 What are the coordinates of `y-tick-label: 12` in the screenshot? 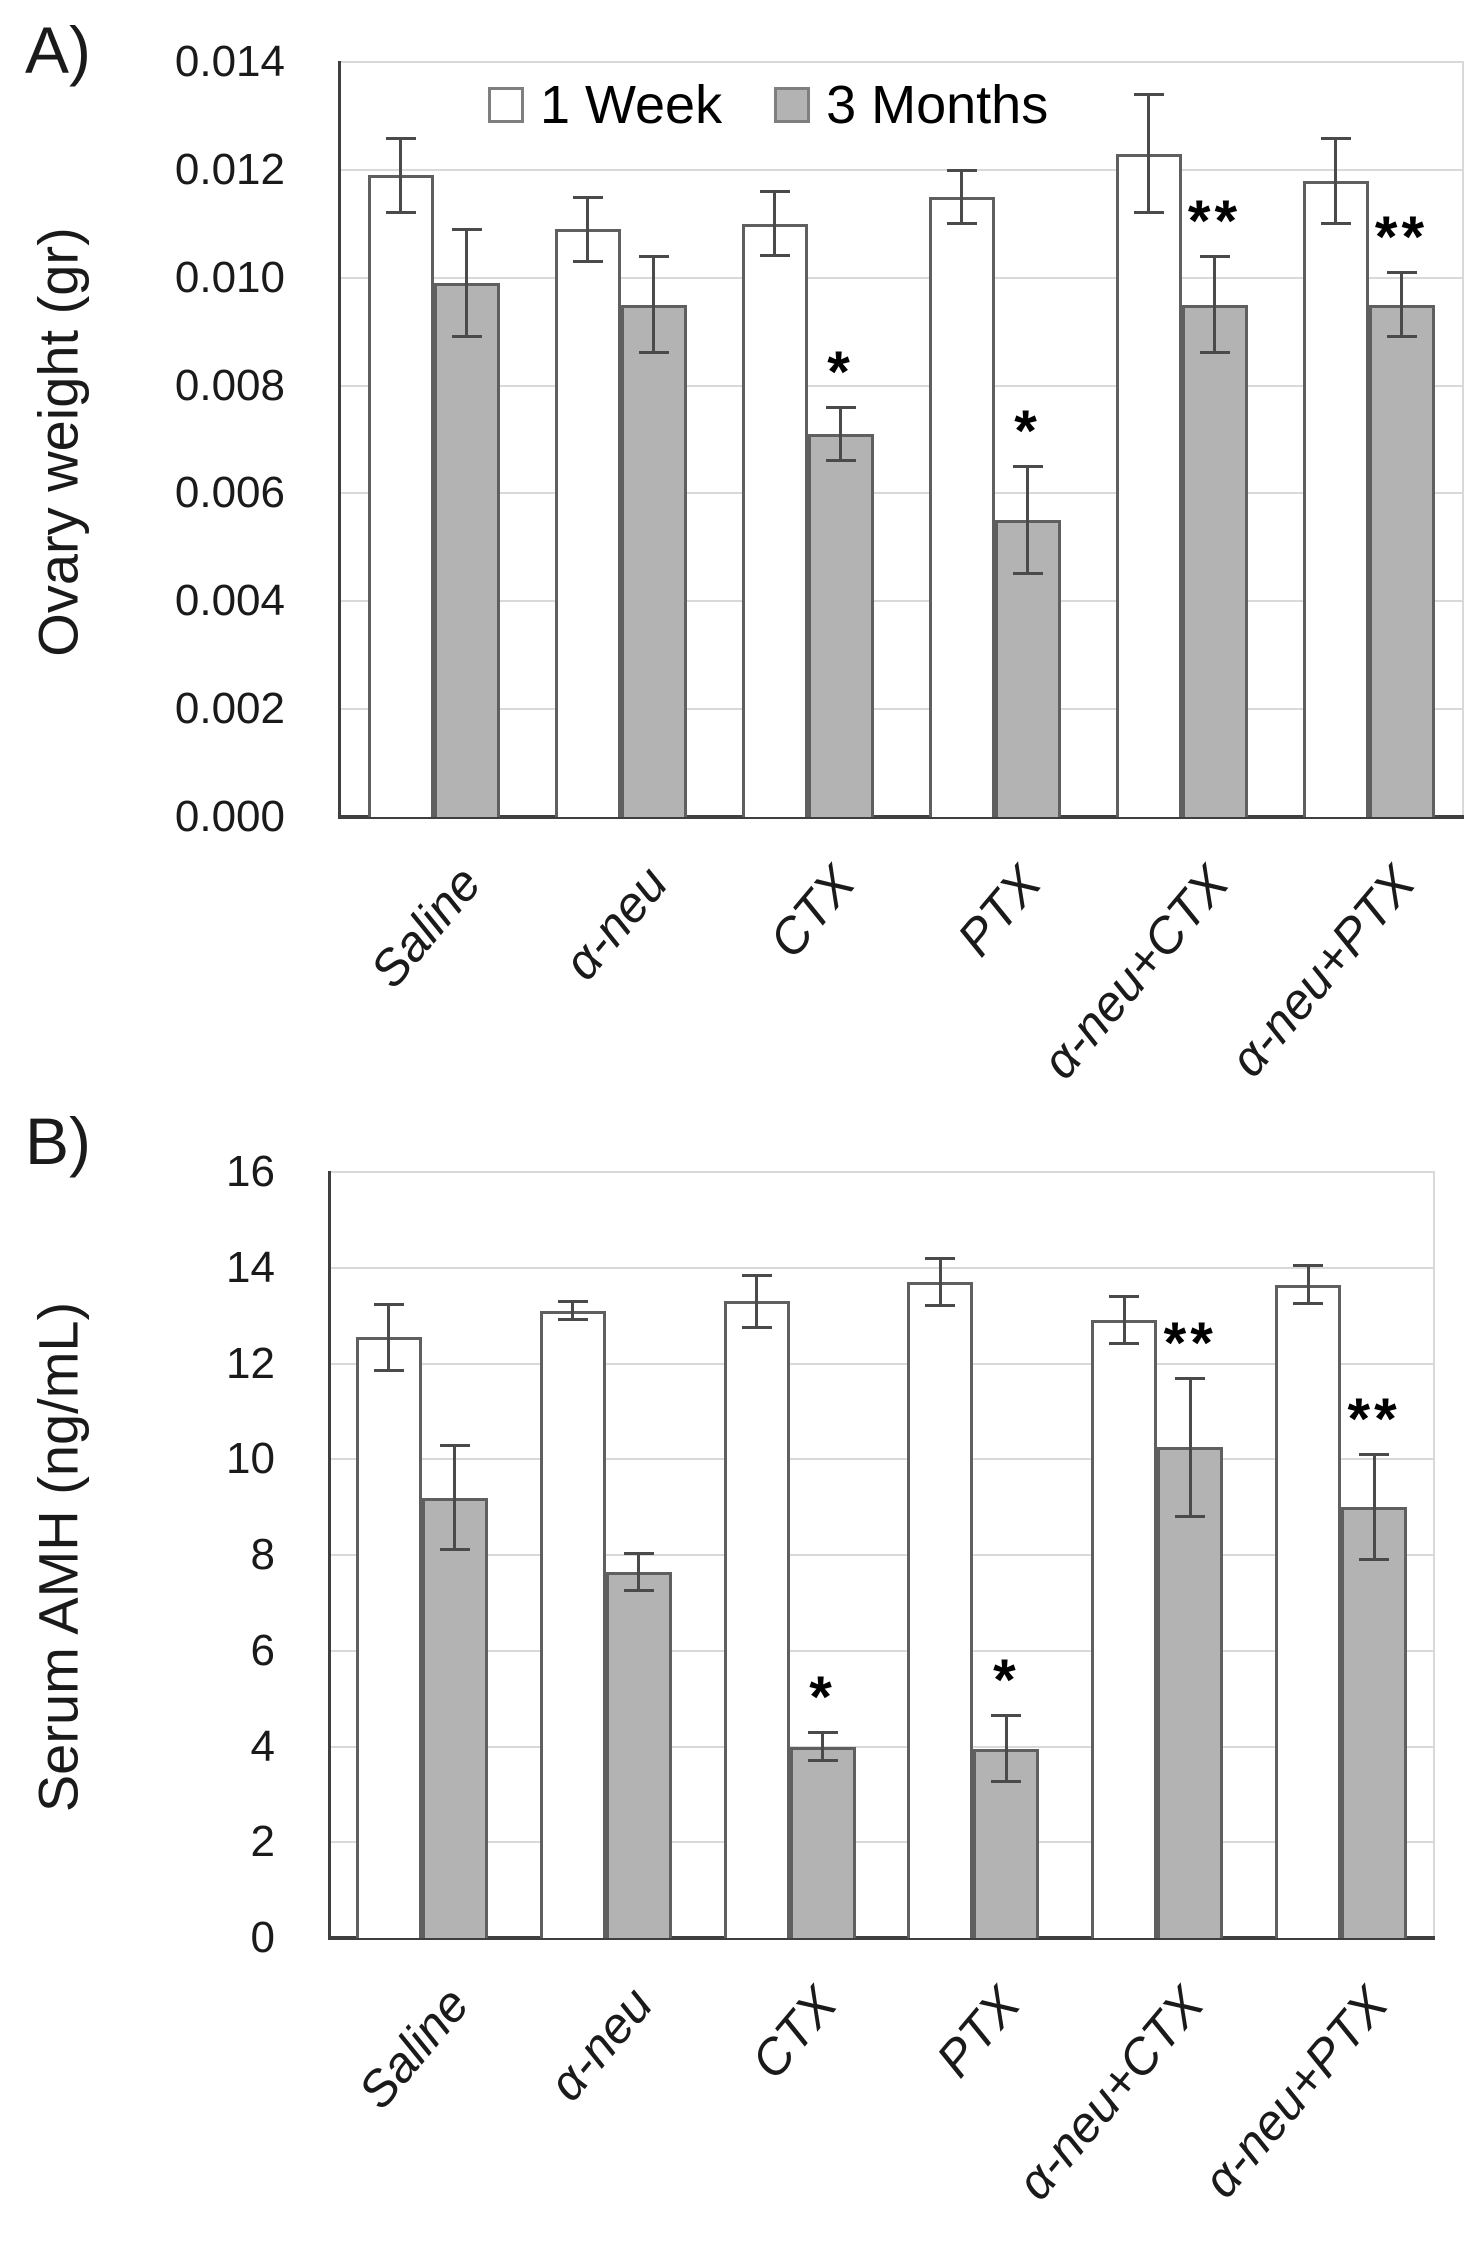 It's located at (250, 1363).